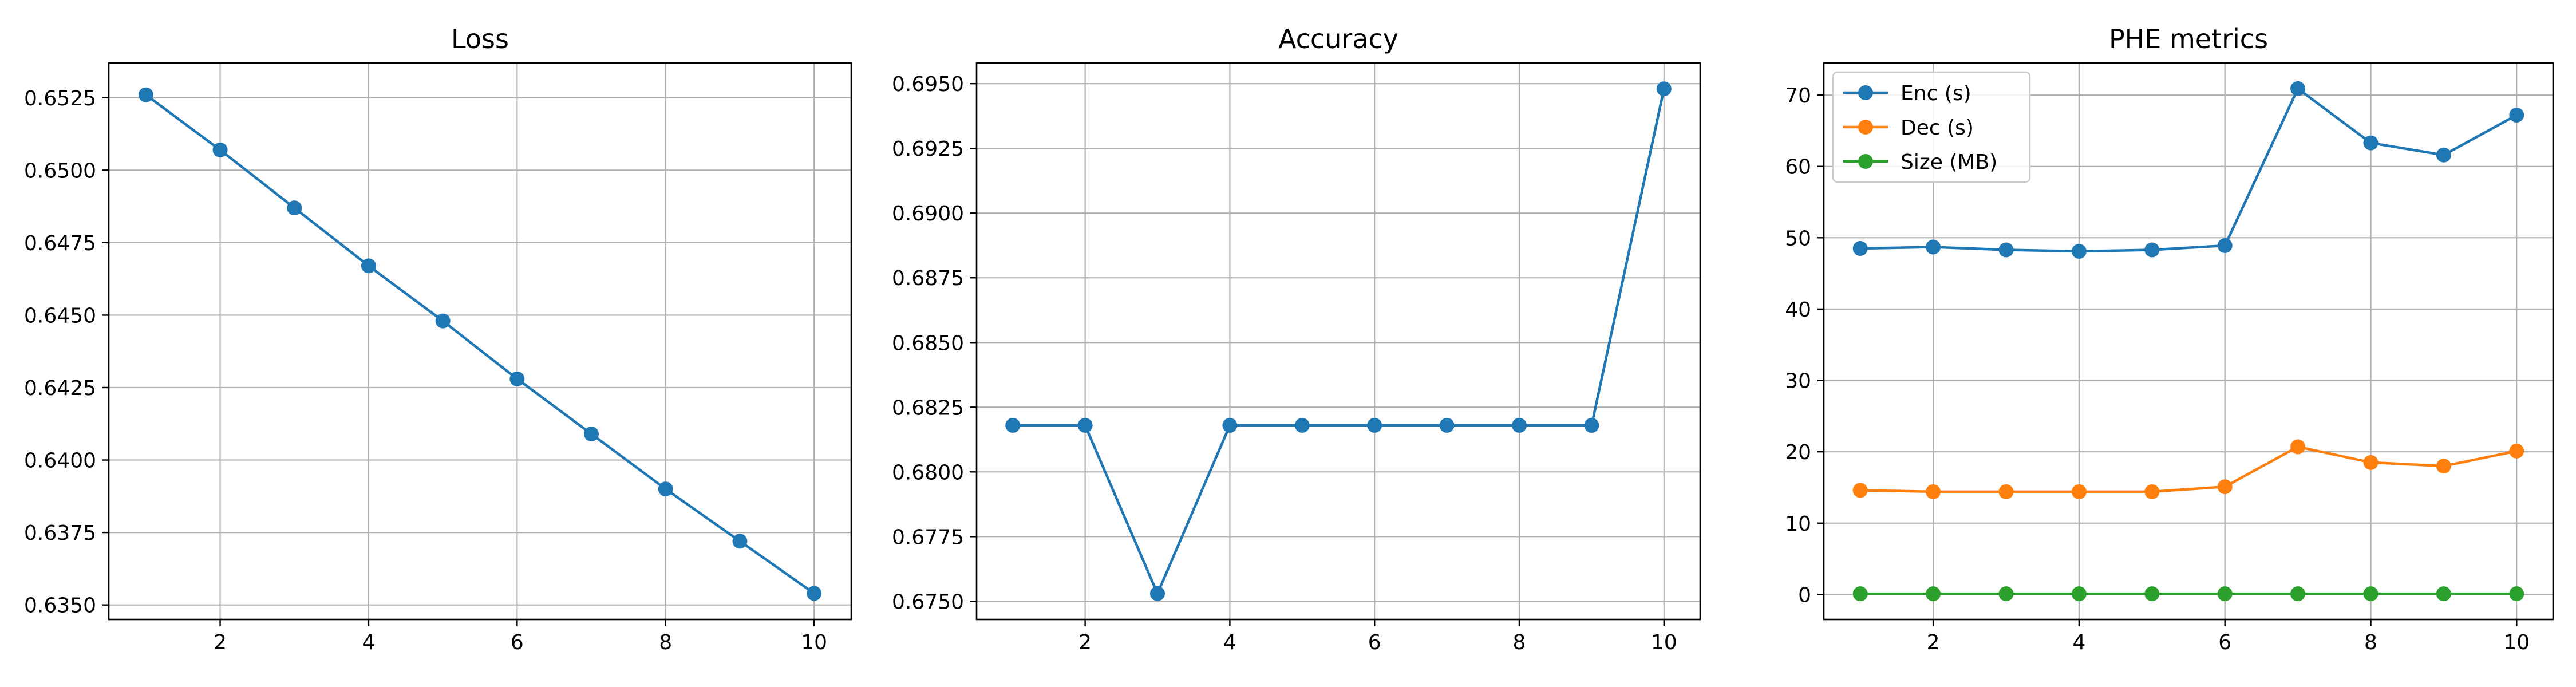 The width and height of the screenshot is (2576, 687). What do you see at coordinates (2188, 594) in the screenshot?
I see `phe-metrics-series-size-mb` at bounding box center [2188, 594].